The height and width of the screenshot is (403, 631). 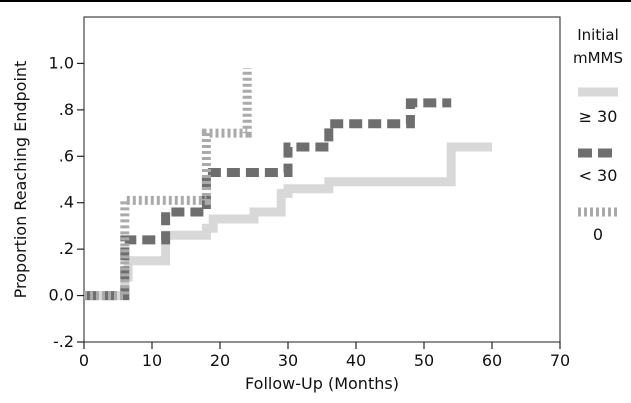 What do you see at coordinates (324, 356) in the screenshot?
I see `x-axis: 0 10 20 30 40 50 60 70` at bounding box center [324, 356].